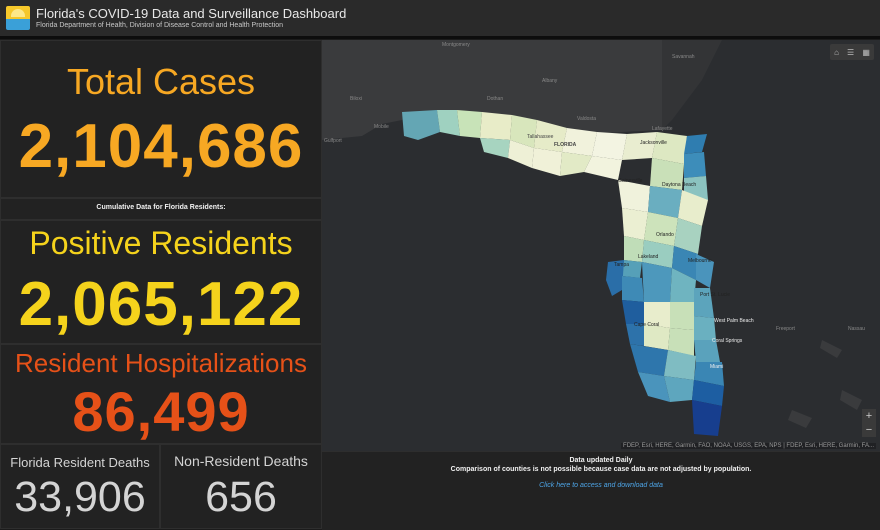 This screenshot has width=880, height=530. Describe the element at coordinates (523, 131) in the screenshot. I see `county-jackson` at that location.